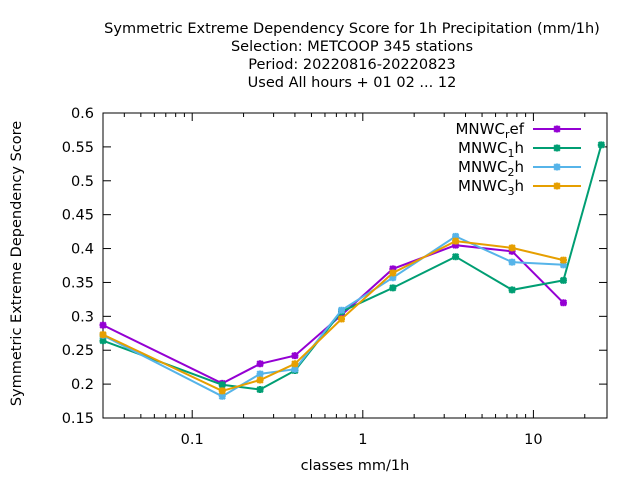 The image size is (640, 480). I want to click on y-tick-label: 0.35, so click(78, 283).